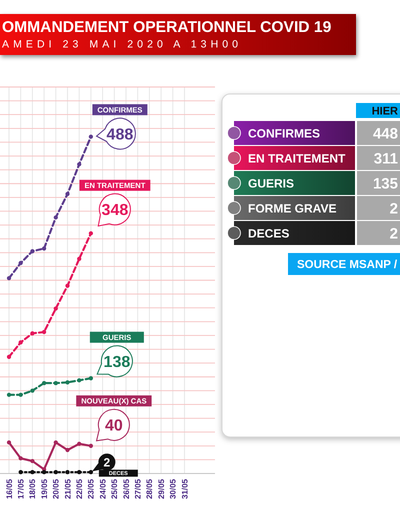  I want to click on source-note: SOURCE MSANP /, so click(347, 265).